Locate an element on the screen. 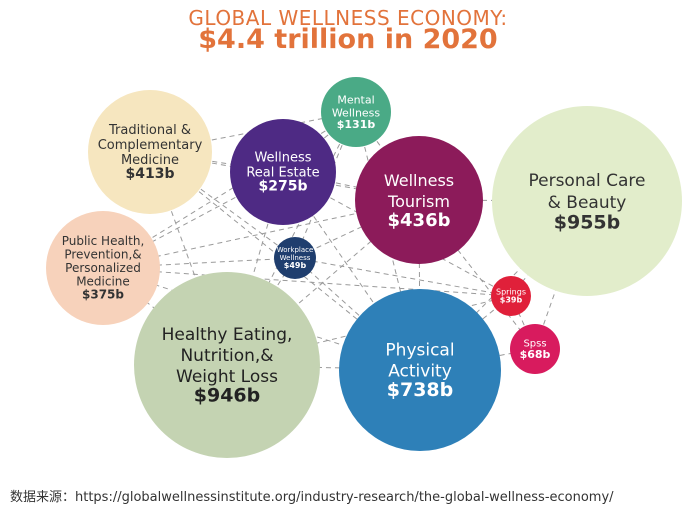 This screenshot has height=509, width=696. bubble-value-healthy-eating: $946b is located at coordinates (227, 396).